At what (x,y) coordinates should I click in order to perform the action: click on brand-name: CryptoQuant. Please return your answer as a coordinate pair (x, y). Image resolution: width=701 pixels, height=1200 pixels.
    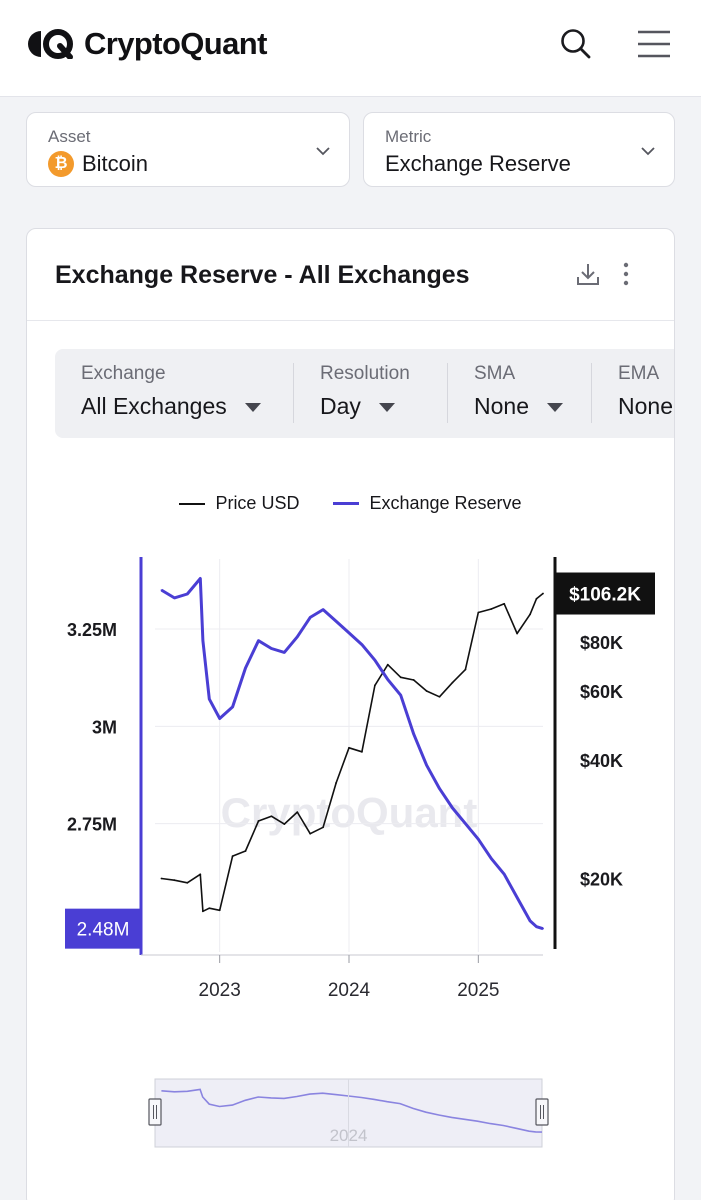
    Looking at the image, I should click on (175, 43).